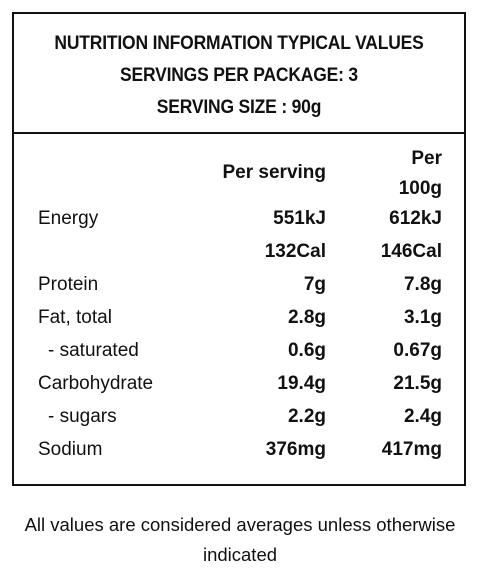 The width and height of the screenshot is (480, 571). Describe the element at coordinates (239, 351) in the screenshot. I see `table-row: - saturated 0.6g 0.67g` at that location.